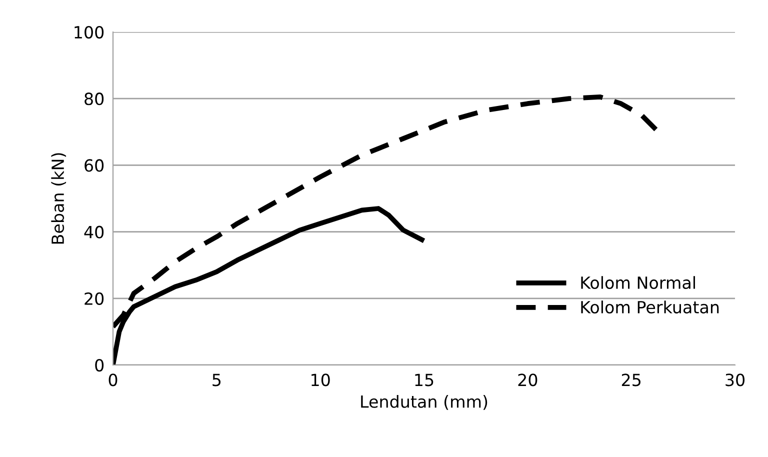 The width and height of the screenshot is (768, 457). What do you see at coordinates (631, 380) in the screenshot?
I see `x-tick-label: 25` at bounding box center [631, 380].